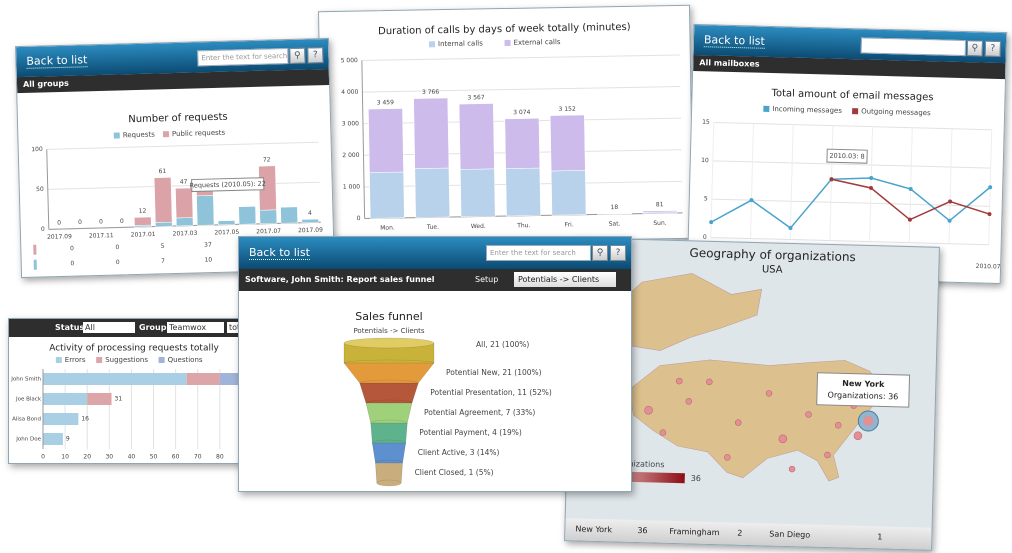 The image size is (1012, 553). I want to click on tooltip, so click(228, 185).